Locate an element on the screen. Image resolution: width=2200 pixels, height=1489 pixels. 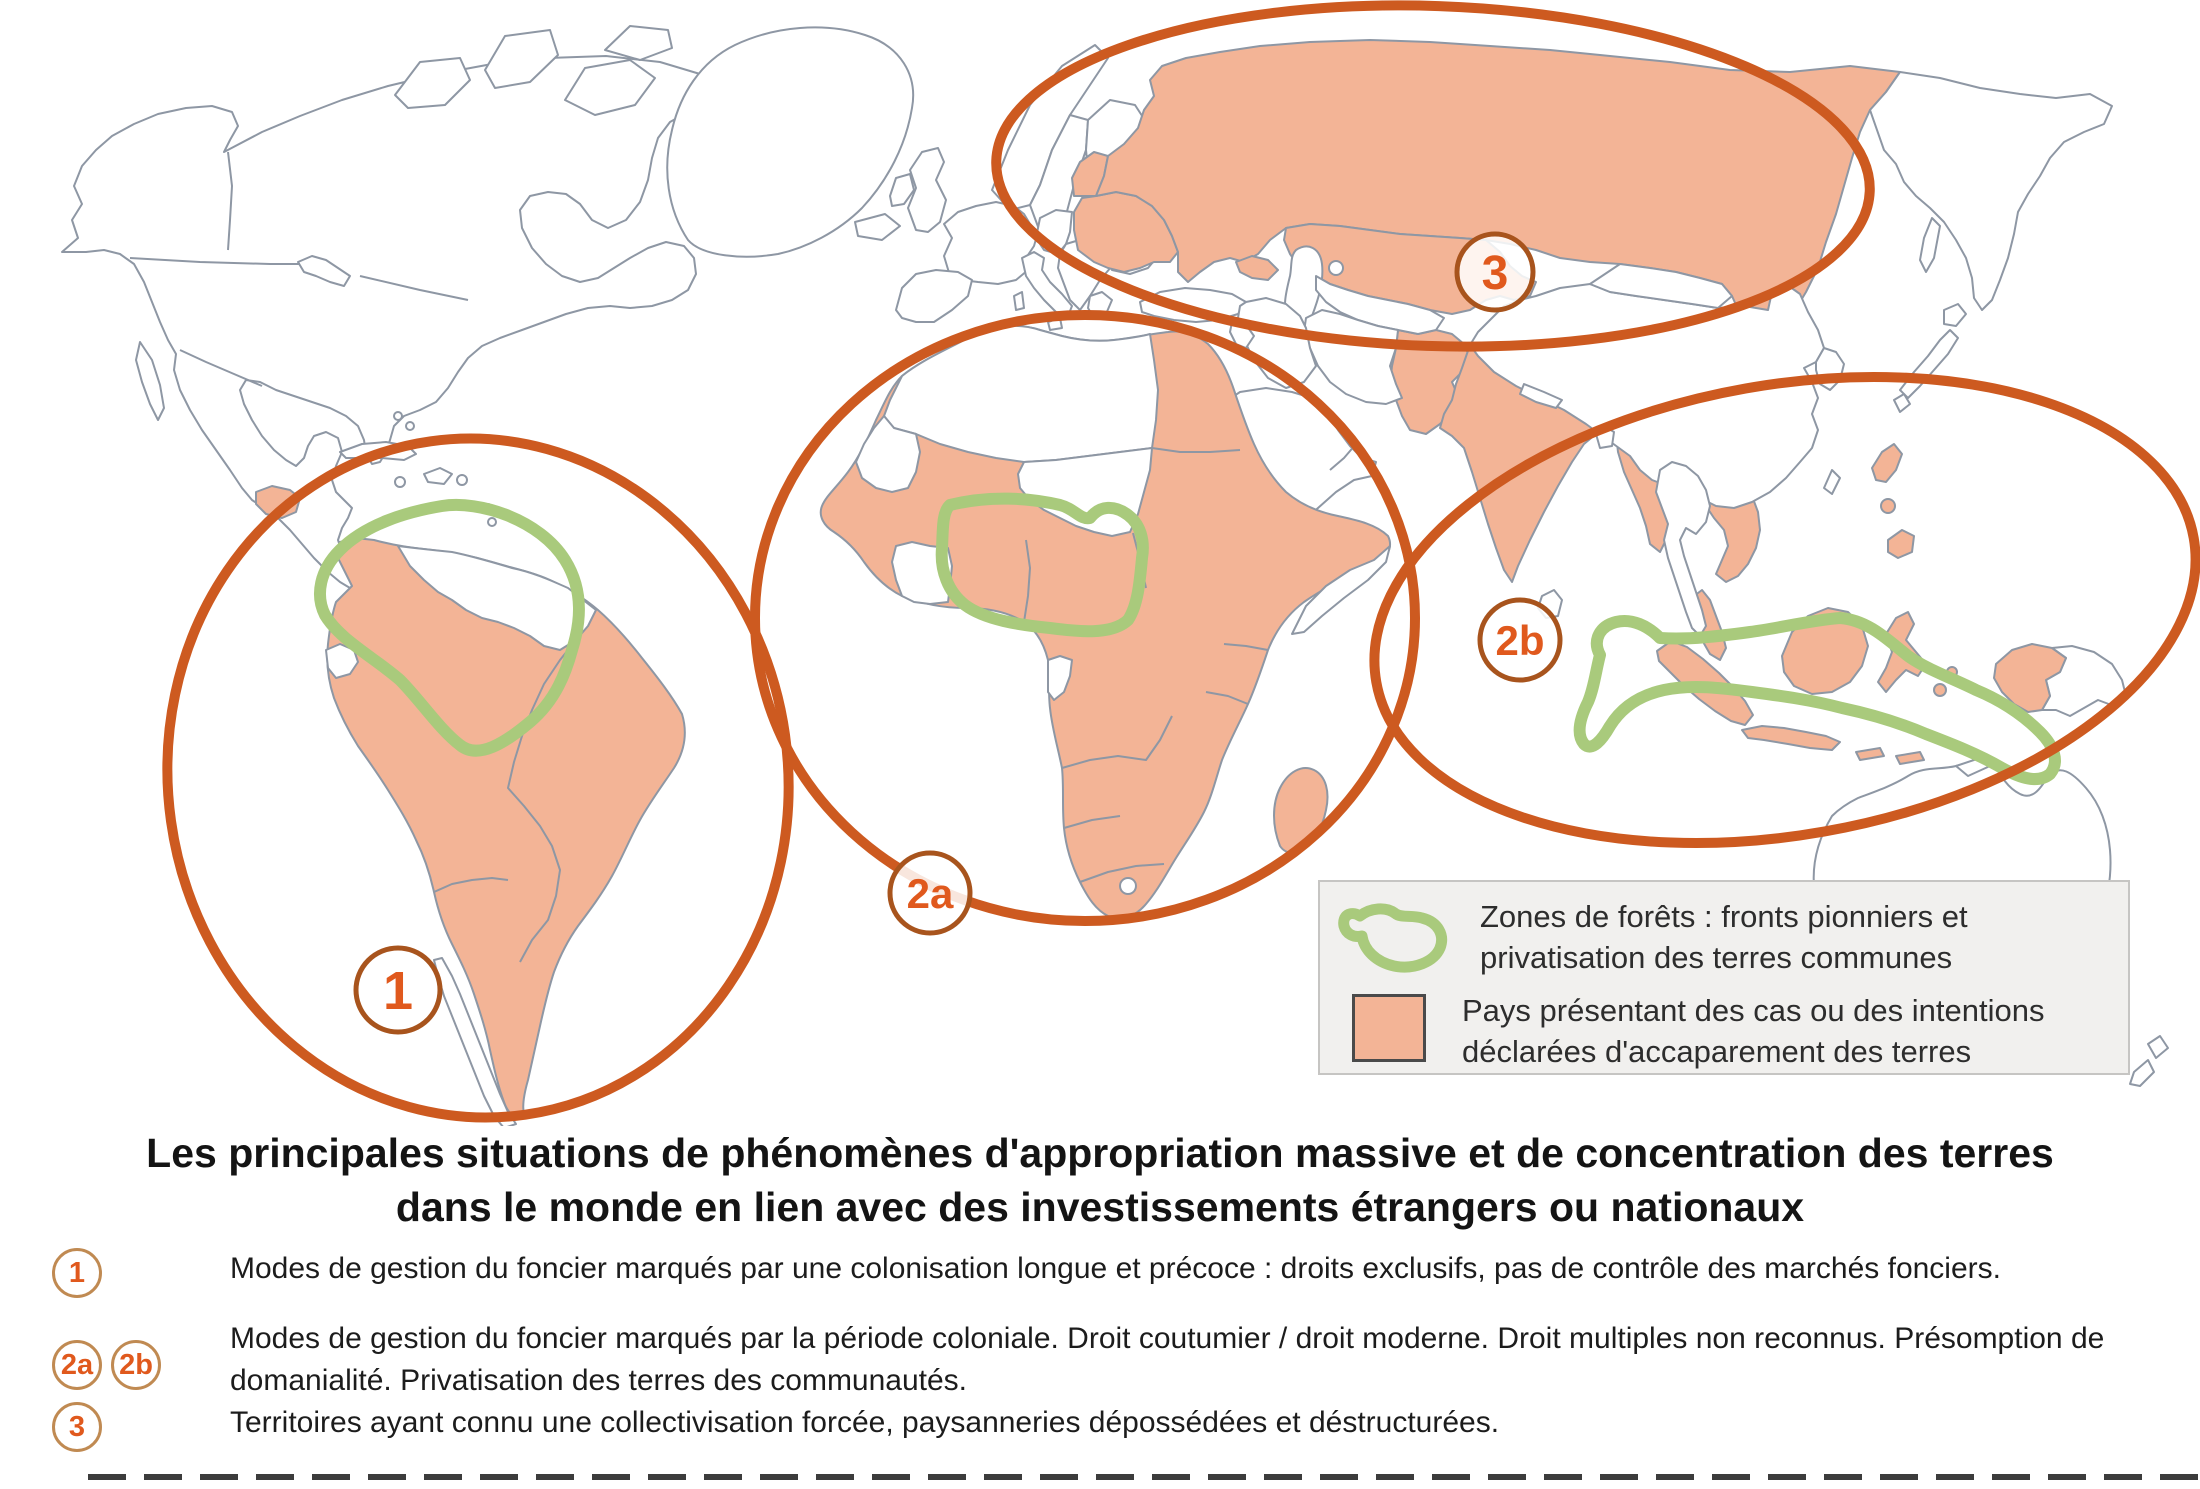
country-color-swatch is located at coordinates (1389, 1028).